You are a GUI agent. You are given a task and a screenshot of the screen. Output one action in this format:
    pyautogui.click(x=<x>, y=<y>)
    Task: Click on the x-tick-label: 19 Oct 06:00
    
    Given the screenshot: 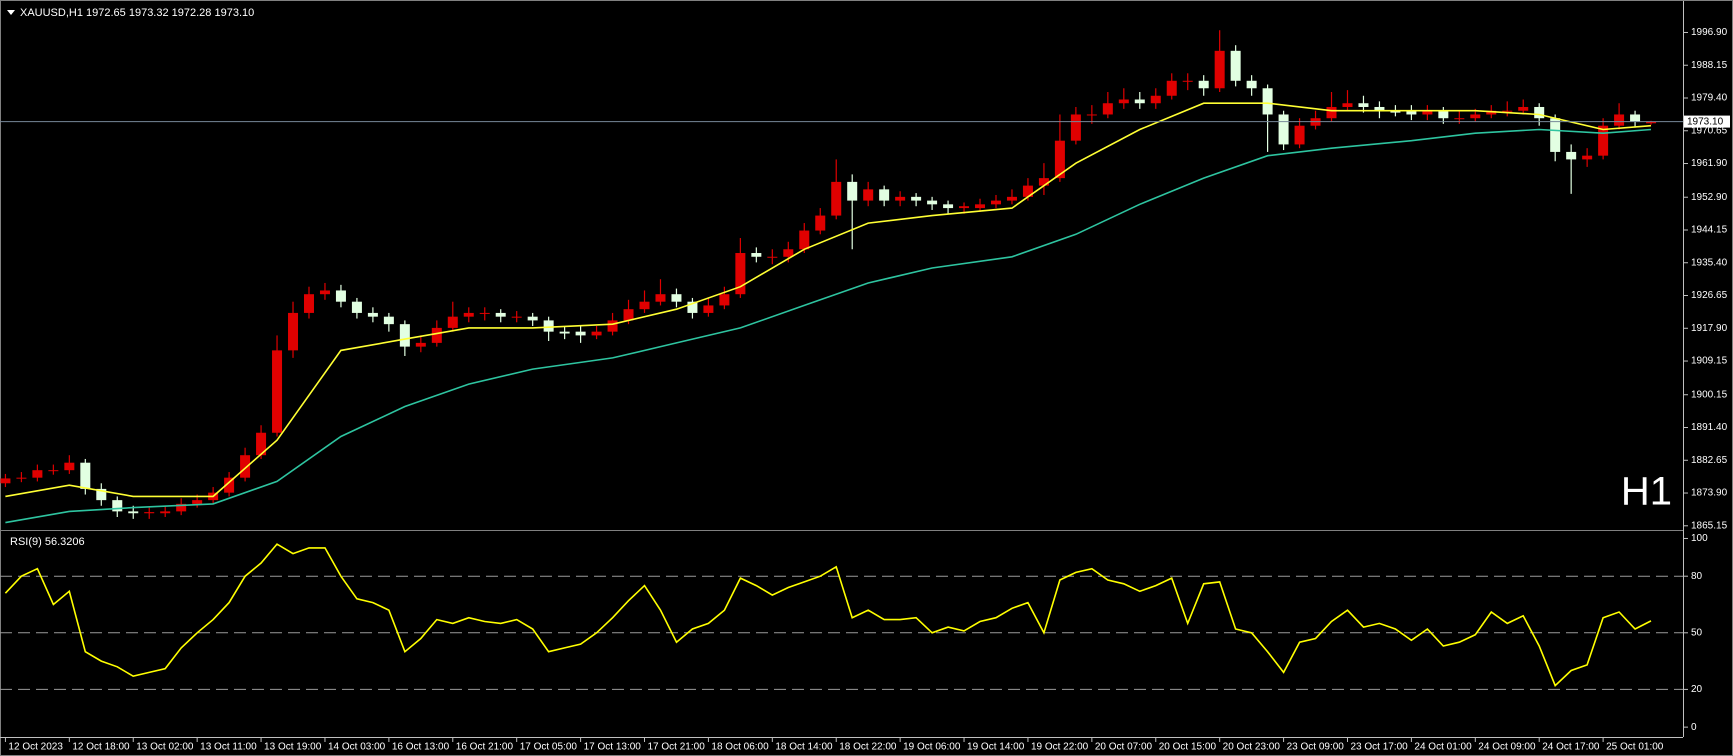 What is the action you would take?
    pyautogui.click(x=932, y=747)
    